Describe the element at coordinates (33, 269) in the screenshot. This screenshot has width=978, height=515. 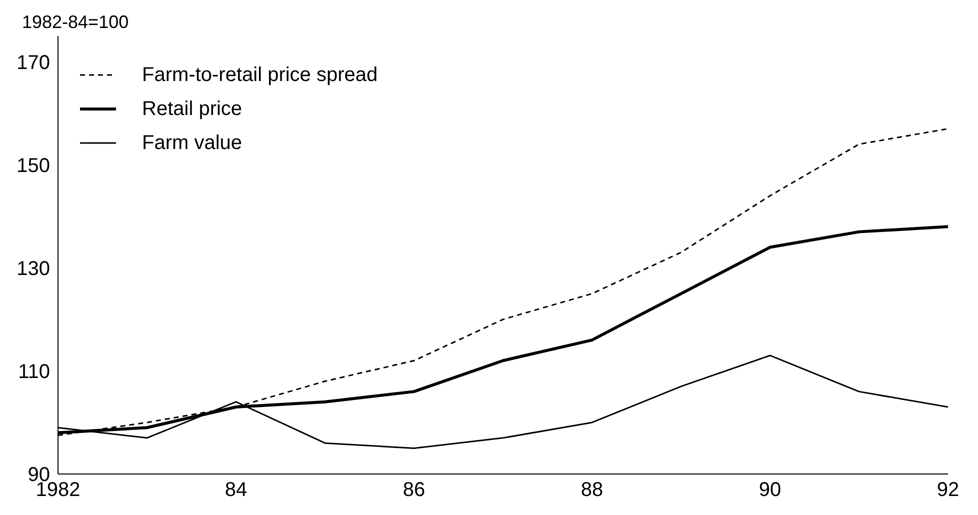
I see `y-tick-label: 130` at that location.